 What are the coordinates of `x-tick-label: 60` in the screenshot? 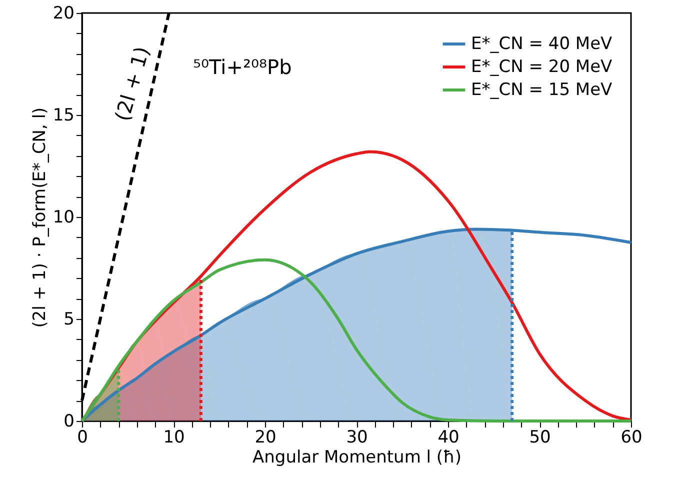 It's located at (631, 438).